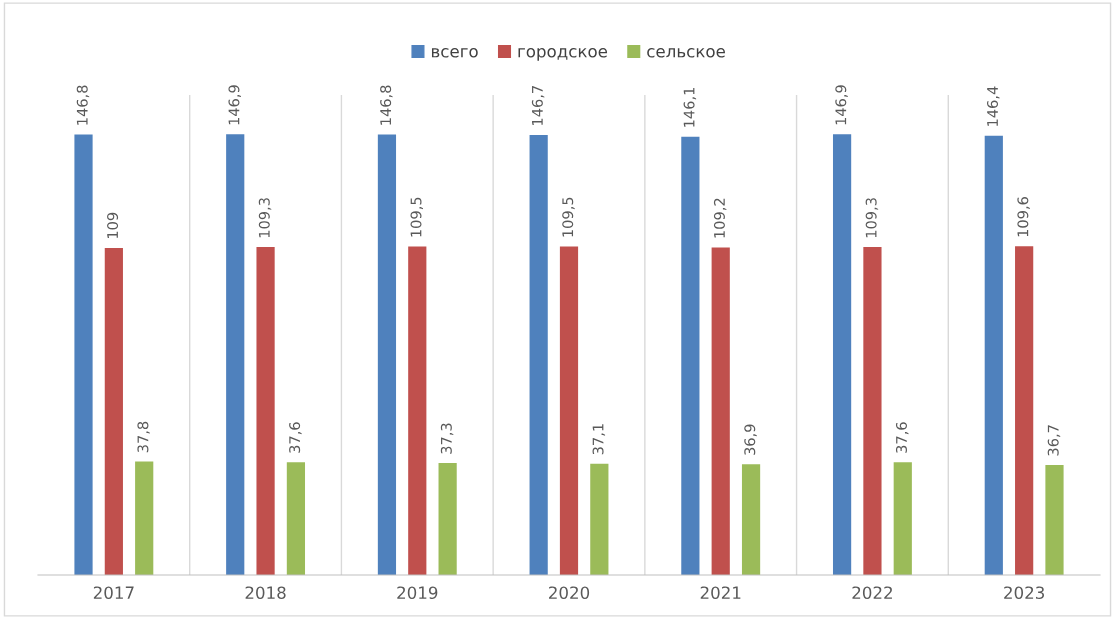 The image size is (1115, 619). Describe the element at coordinates (1023, 217) in the screenshot. I see `data-label: 109,6` at that location.